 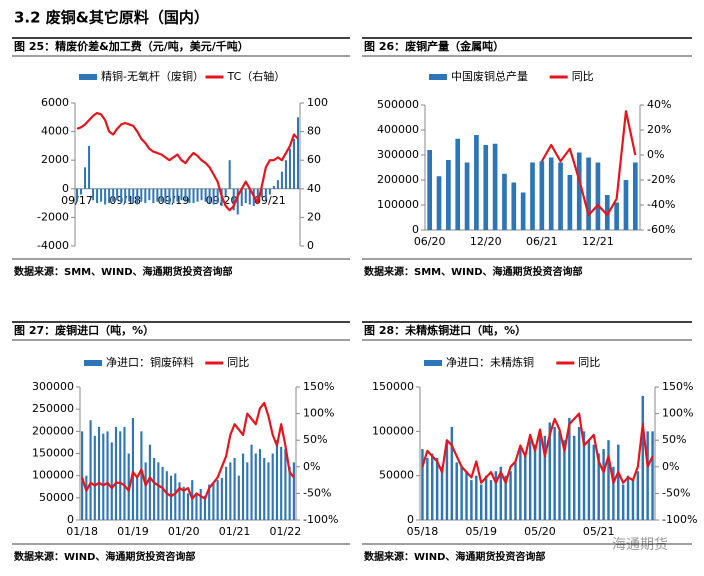 I want to click on y-tick-label: 500000, so click(x=398, y=104).